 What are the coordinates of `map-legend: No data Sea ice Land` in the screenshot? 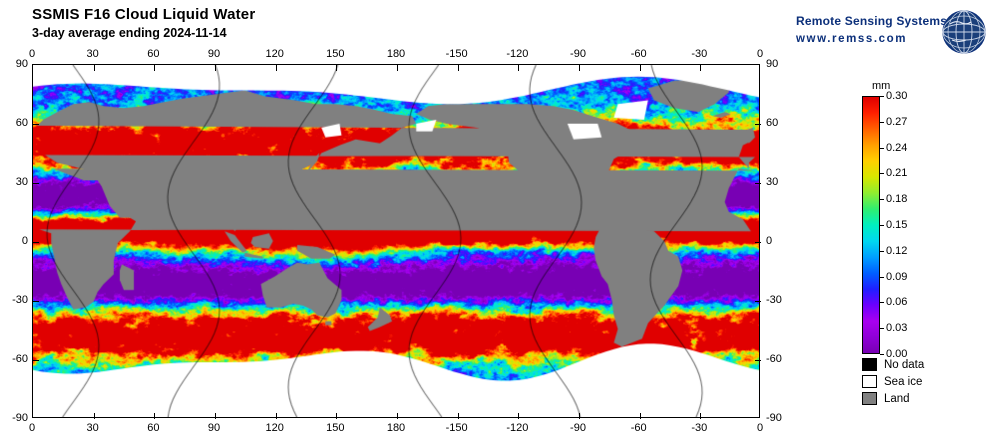 It's located at (893, 383).